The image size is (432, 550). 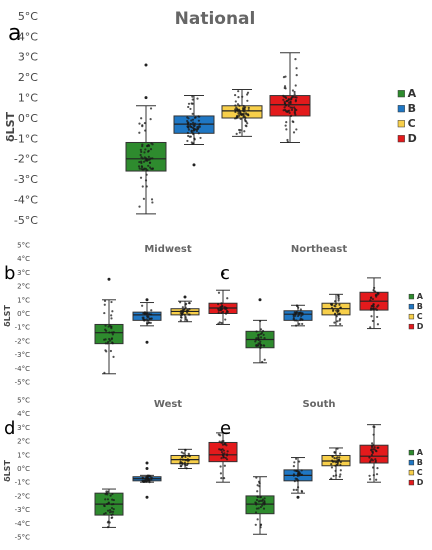 What do you see at coordinates (225, 273) in the screenshot?
I see `panel-letter: c` at bounding box center [225, 273].